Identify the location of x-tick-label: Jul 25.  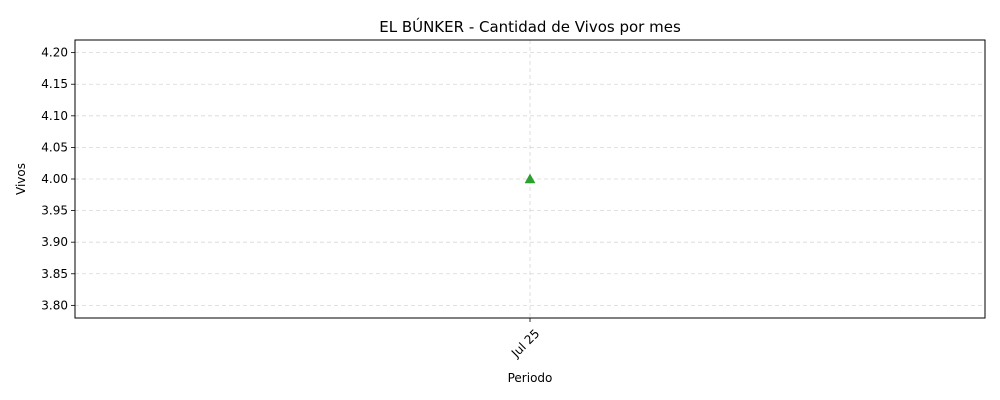
(525, 343).